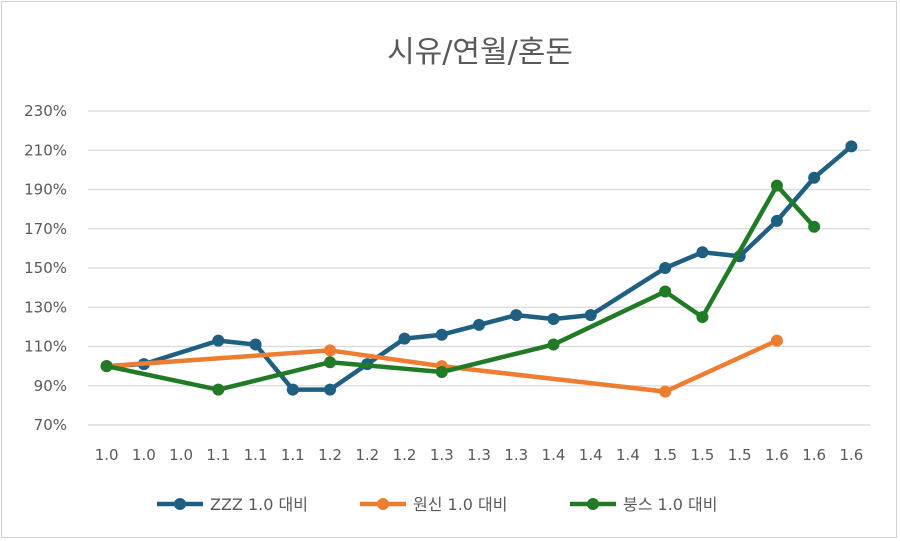 The height and width of the screenshot is (541, 900). Describe the element at coordinates (45, 111) in the screenshot. I see `y-tick-label: 230%` at that location.